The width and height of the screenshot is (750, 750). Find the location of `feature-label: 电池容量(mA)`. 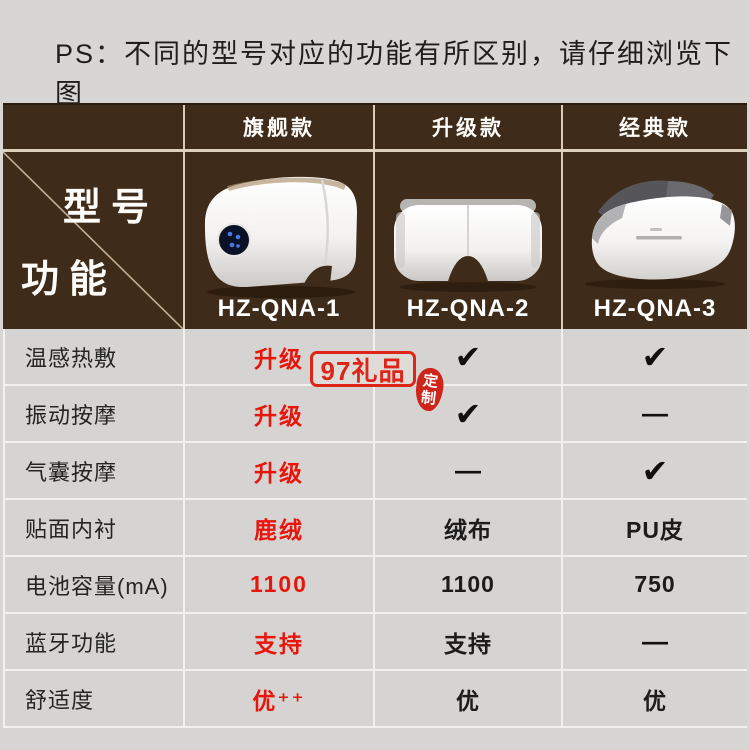

feature-label: 电池容量(mA) is located at coordinates (97, 586).